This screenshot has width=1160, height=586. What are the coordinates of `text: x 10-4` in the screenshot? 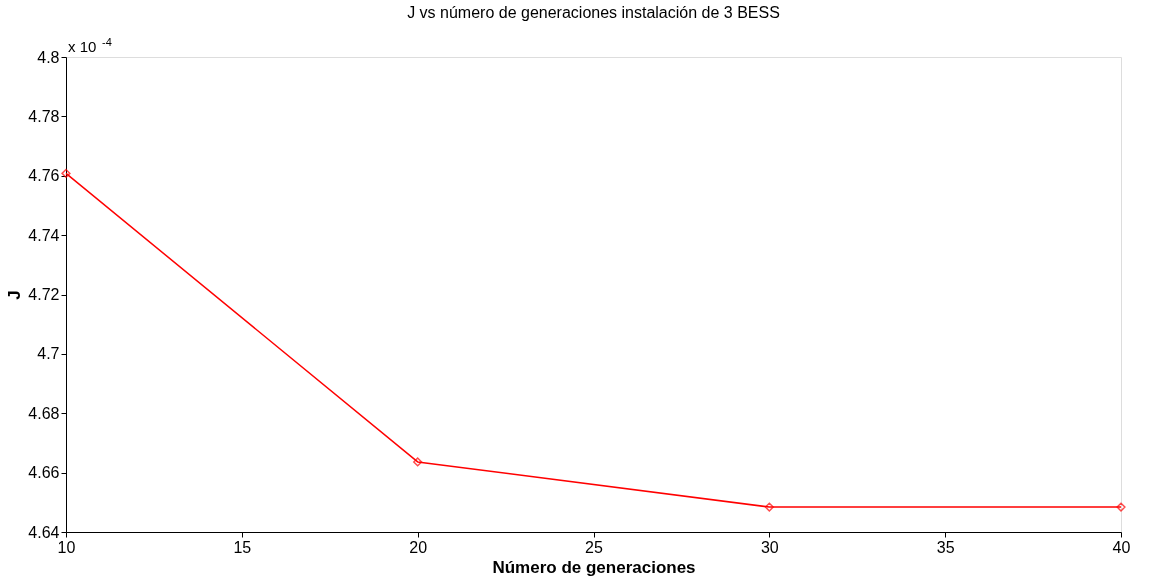 It's located at (90, 45).